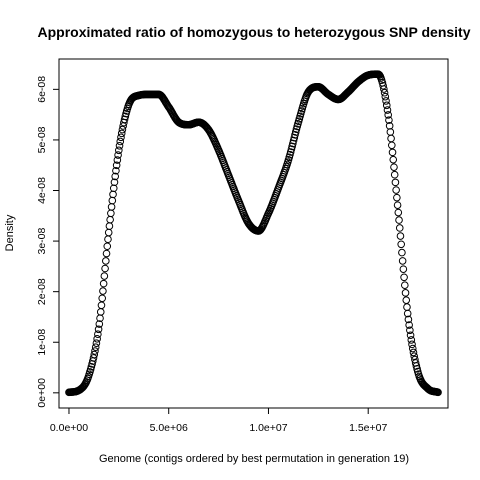 This screenshot has width=480, height=480. Describe the element at coordinates (218, 420) in the screenshot. I see `x-axis: 0.0e+00 5.0e+06 1.0e+07 1.5e+07` at that location.